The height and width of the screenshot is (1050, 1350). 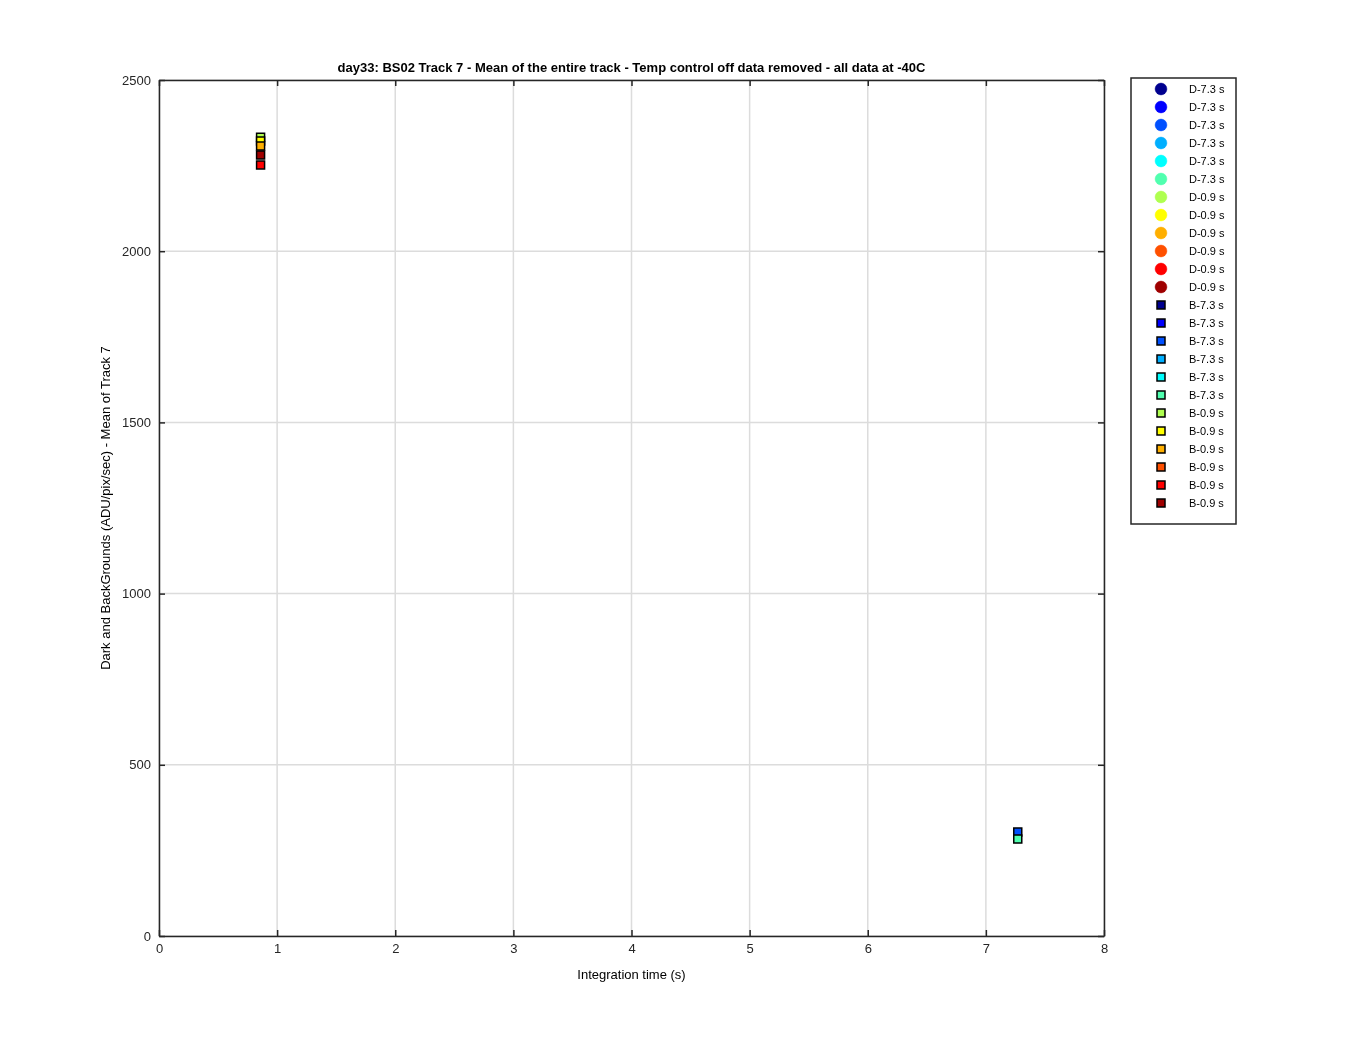 What do you see at coordinates (136, 594) in the screenshot?
I see `y-tick-label: 1000` at bounding box center [136, 594].